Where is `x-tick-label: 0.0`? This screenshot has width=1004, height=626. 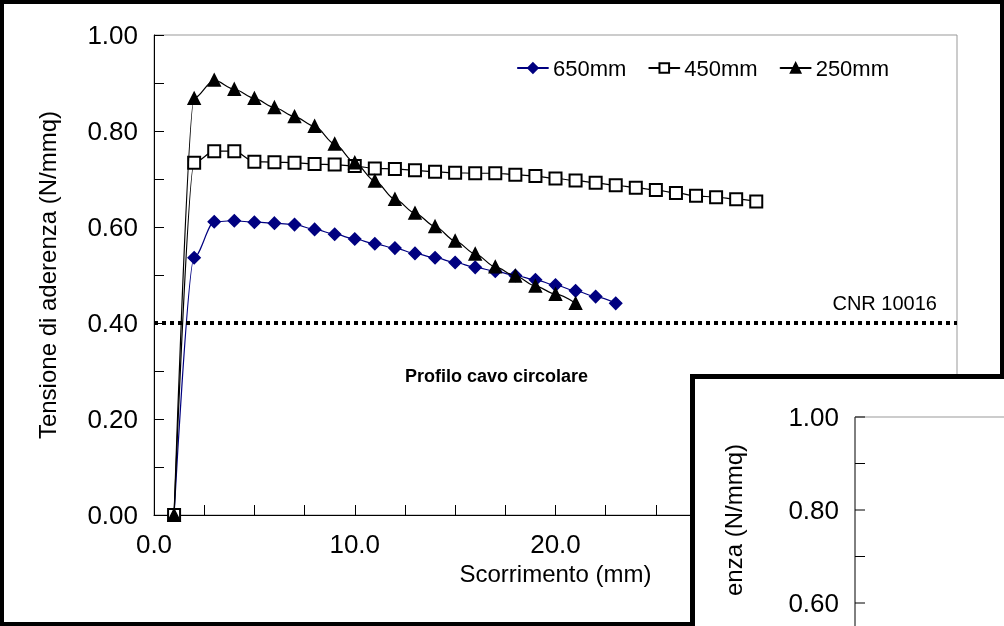
x-tick-label: 0.0 is located at coordinates (154, 544).